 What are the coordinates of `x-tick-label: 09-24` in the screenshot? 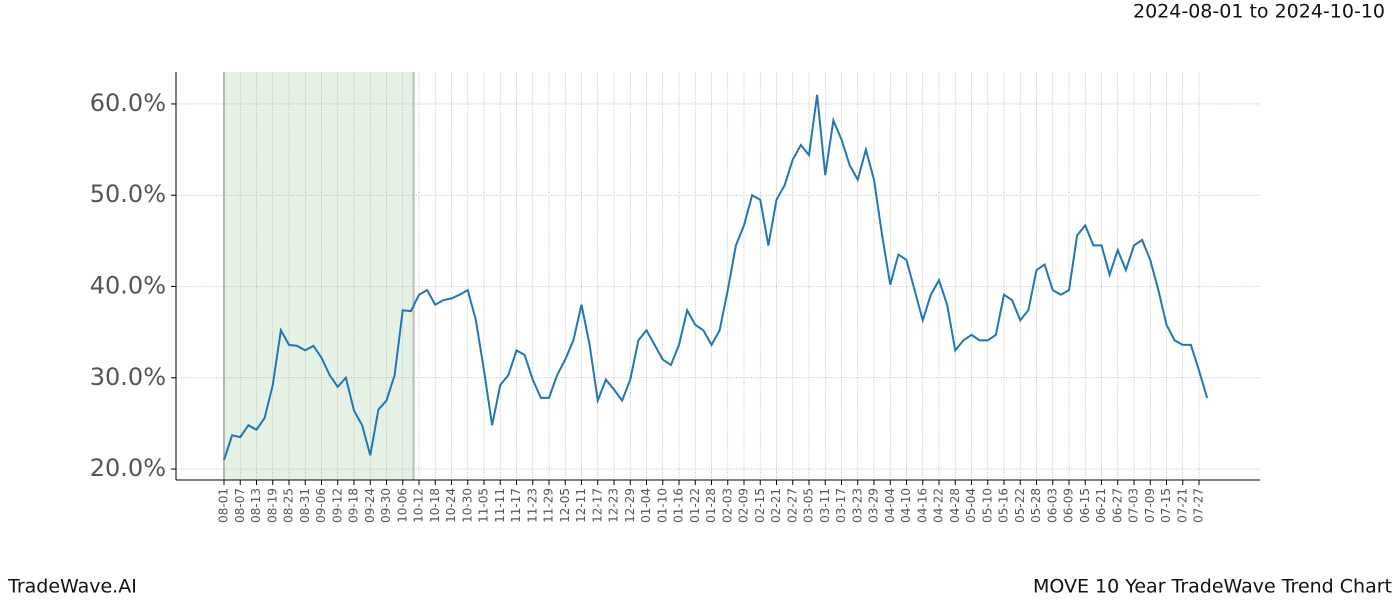 It's located at (370, 505).